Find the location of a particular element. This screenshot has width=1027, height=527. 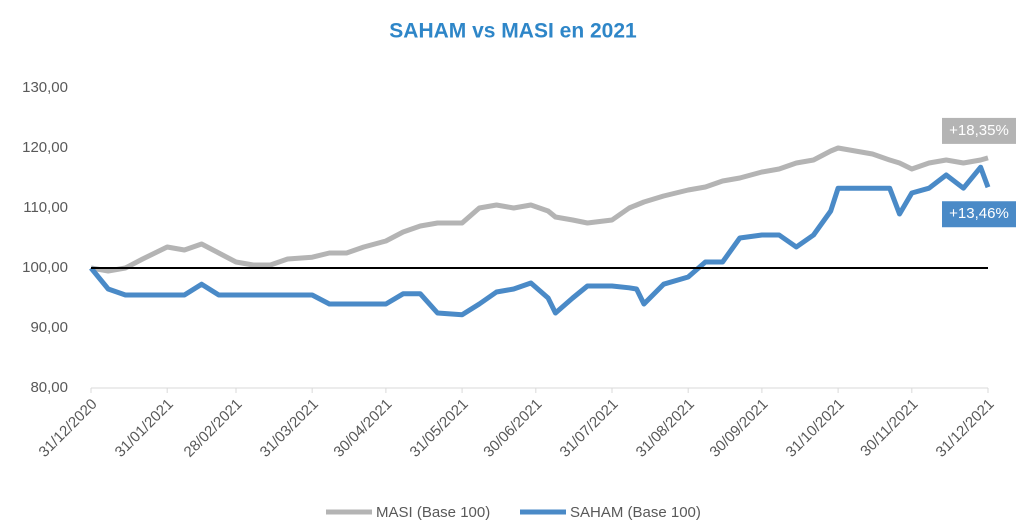

x-tick-label: 31/01/2021 is located at coordinates (144, 428).